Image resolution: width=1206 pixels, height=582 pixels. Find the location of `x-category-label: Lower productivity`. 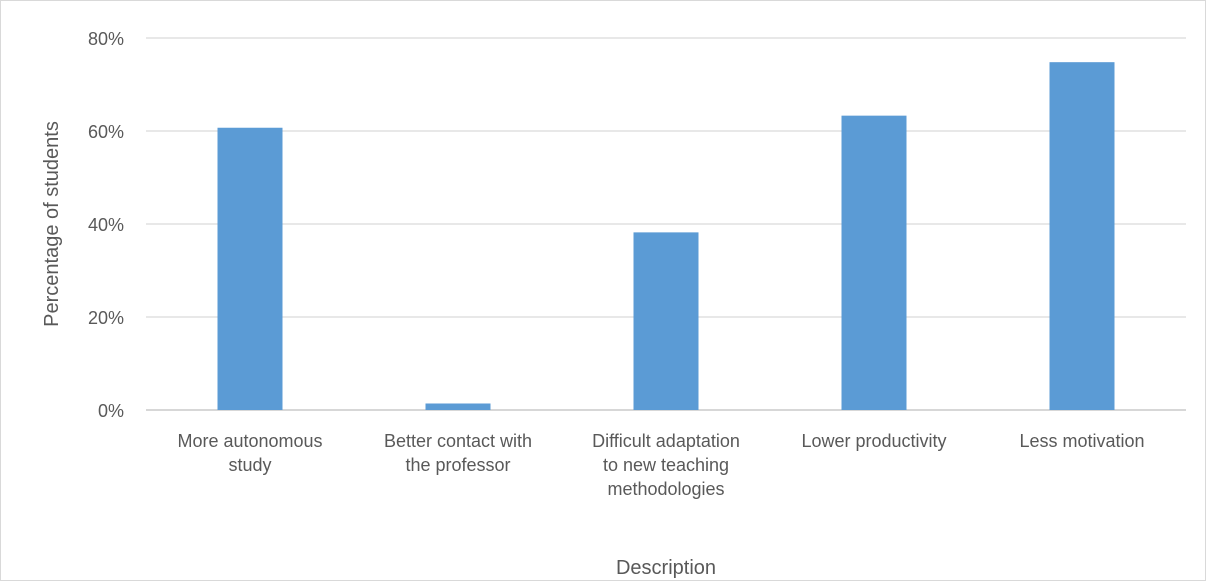

x-category-label: Lower productivity is located at coordinates (873, 441).